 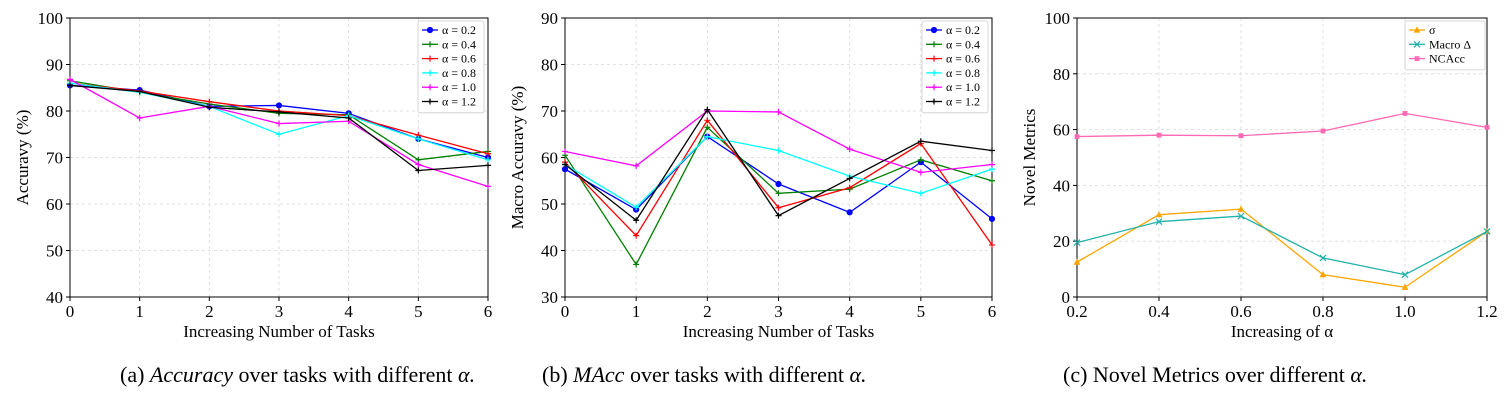 I want to click on caption-a-symbol: α., so click(x=467, y=374).